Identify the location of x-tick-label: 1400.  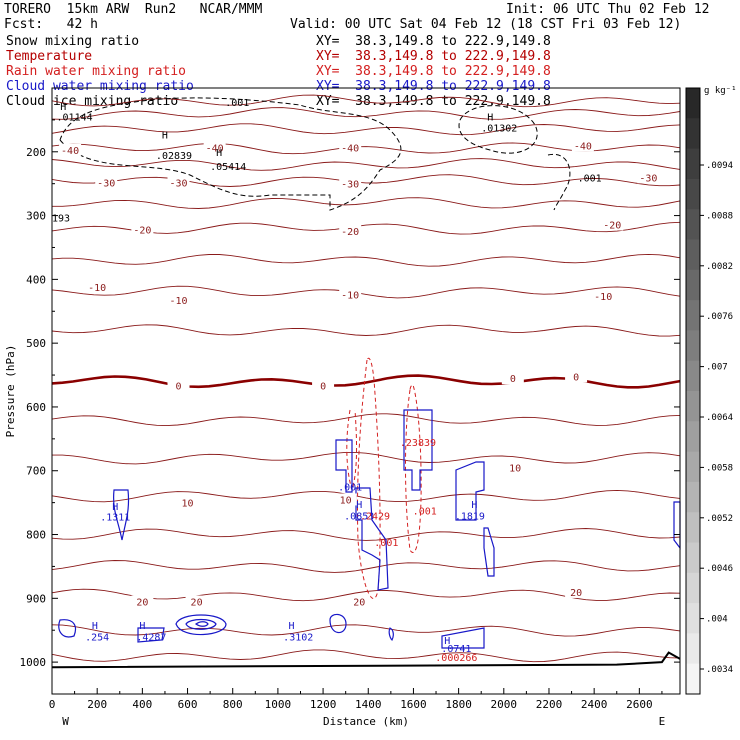
(368, 704).